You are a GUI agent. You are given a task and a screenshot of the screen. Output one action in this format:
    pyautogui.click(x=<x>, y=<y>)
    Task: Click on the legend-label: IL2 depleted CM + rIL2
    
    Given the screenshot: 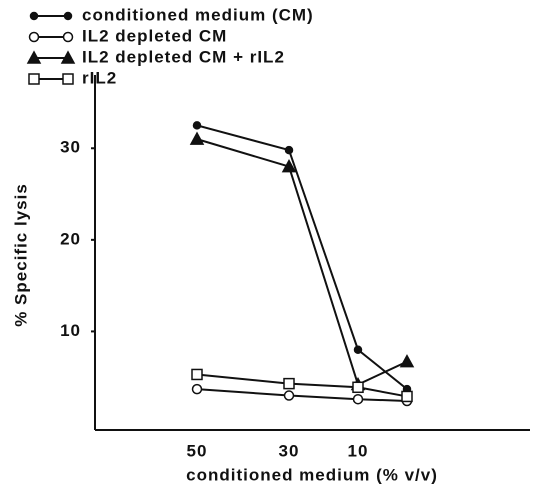 What is the action you would take?
    pyautogui.click(x=183, y=56)
    